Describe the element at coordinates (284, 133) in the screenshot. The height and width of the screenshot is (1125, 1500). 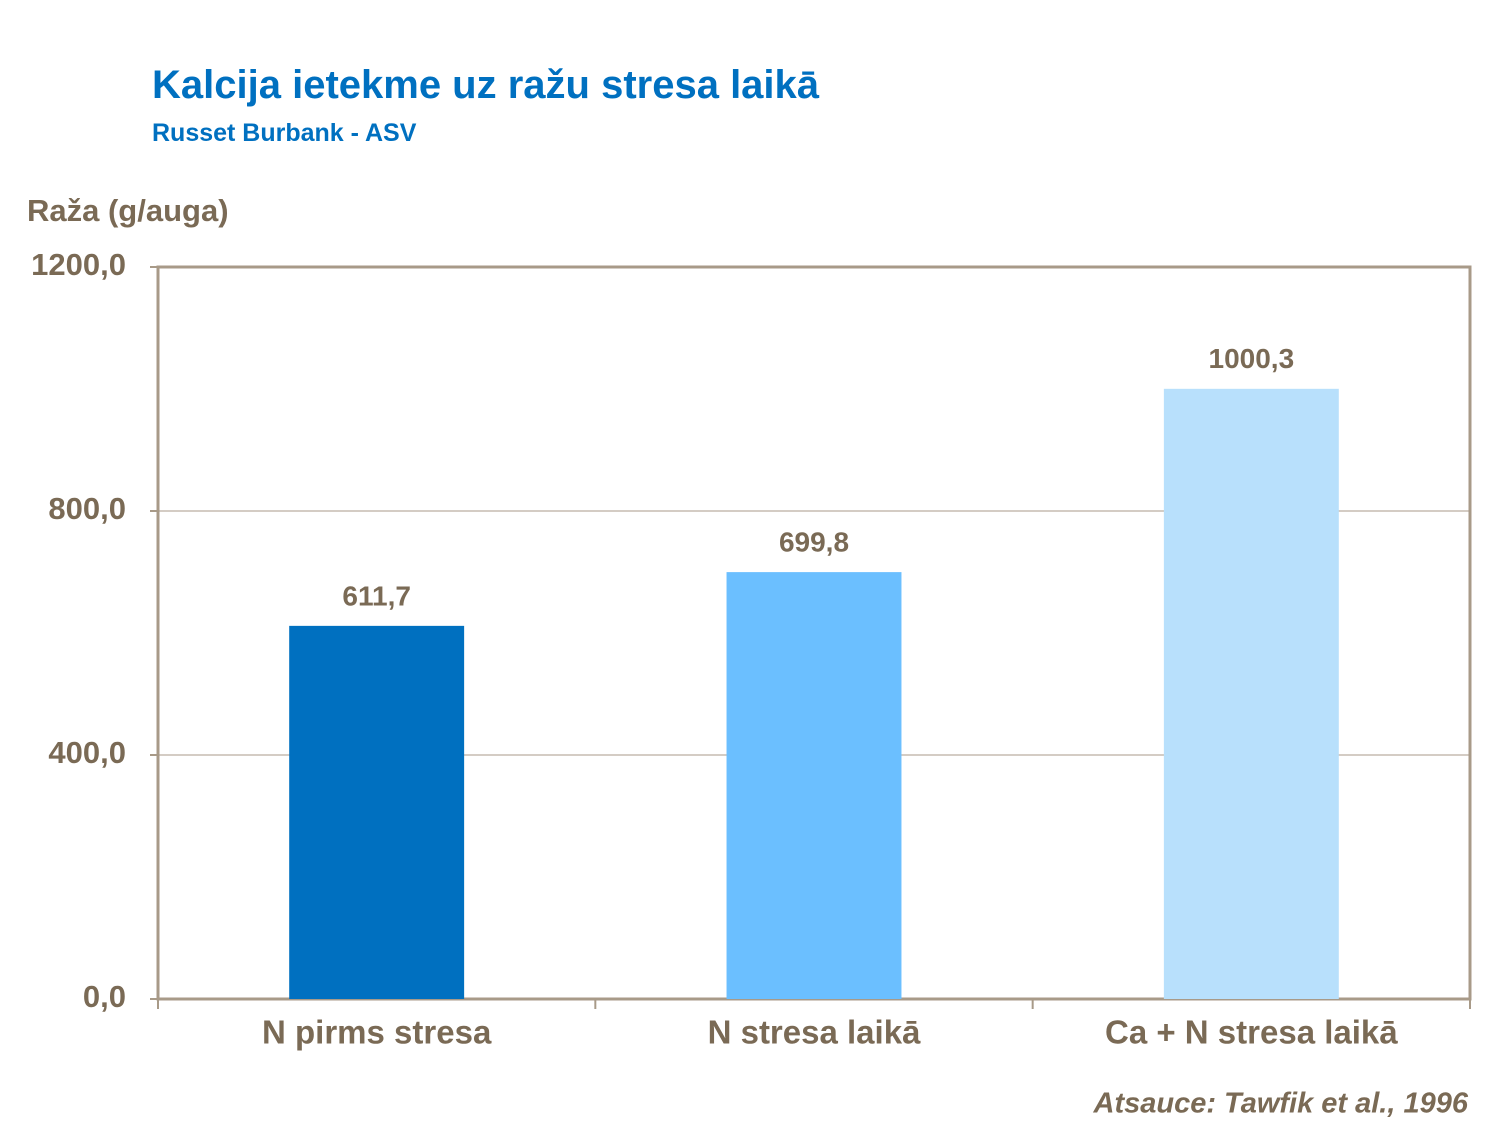
I see `chart-subtitle: Russet Burbank - ASV` at that location.